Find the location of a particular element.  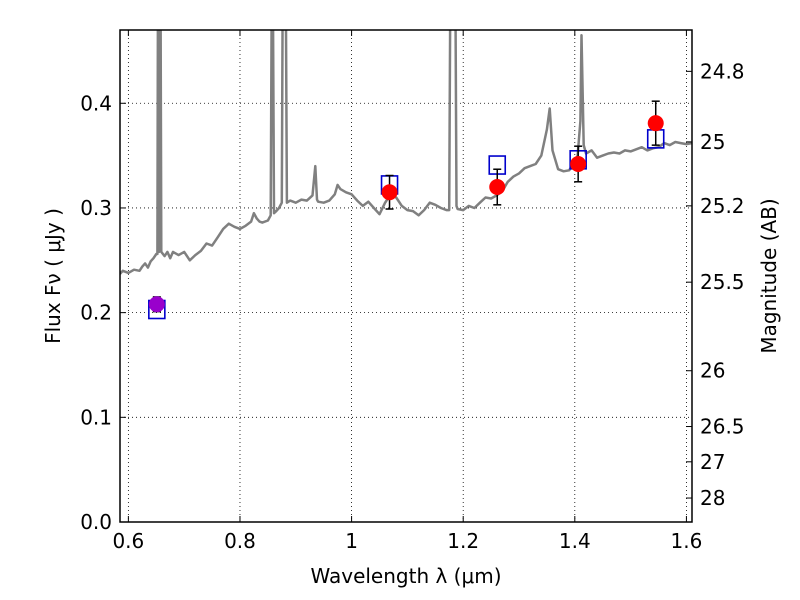

y-tick-label: 0.2 is located at coordinates (96, 313).